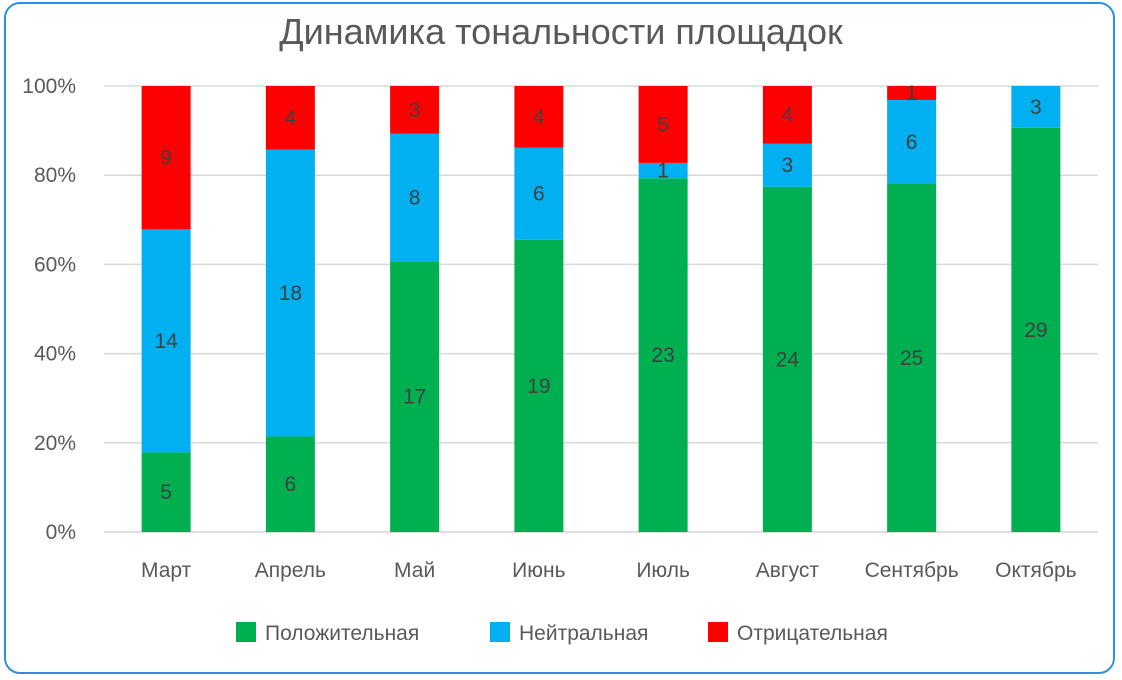 The height and width of the screenshot is (680, 1122). I want to click on data-label: 25, so click(911, 358).